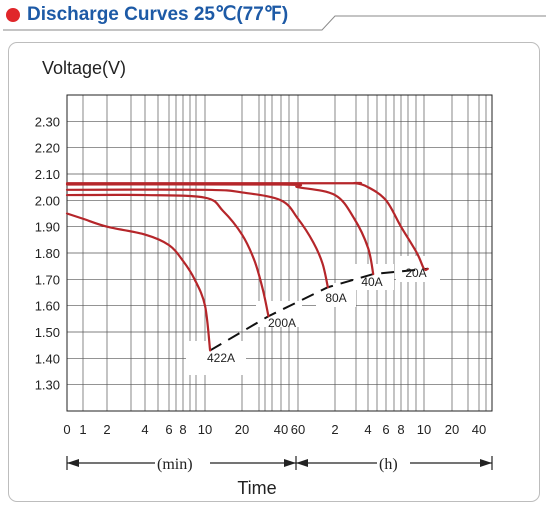 This screenshot has height=508, width=546. Describe the element at coordinates (158, 14) in the screenshot. I see `chart-title: Discharge Curves 25℃(77℉)` at that location.